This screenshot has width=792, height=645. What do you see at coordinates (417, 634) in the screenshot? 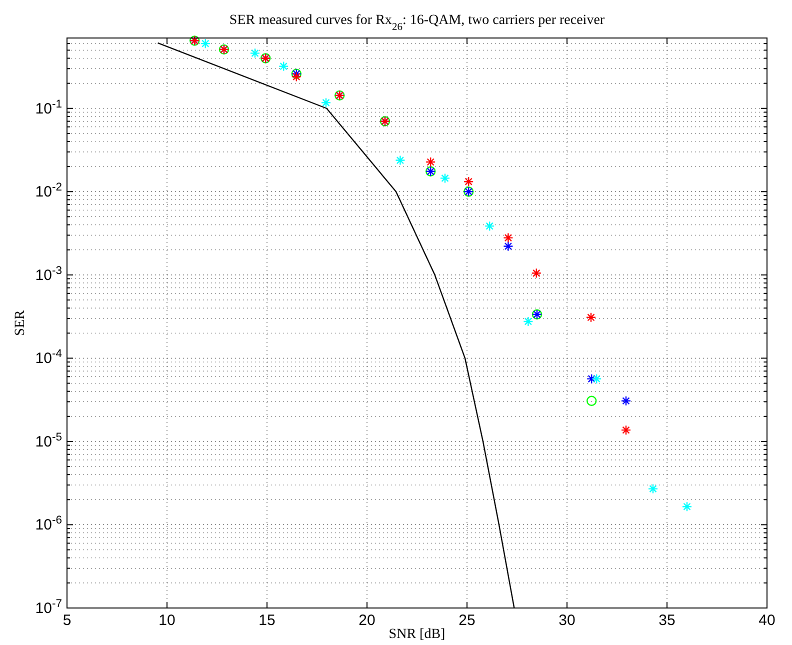
I see `x-axis-title: SNR [dB]` at bounding box center [417, 634].